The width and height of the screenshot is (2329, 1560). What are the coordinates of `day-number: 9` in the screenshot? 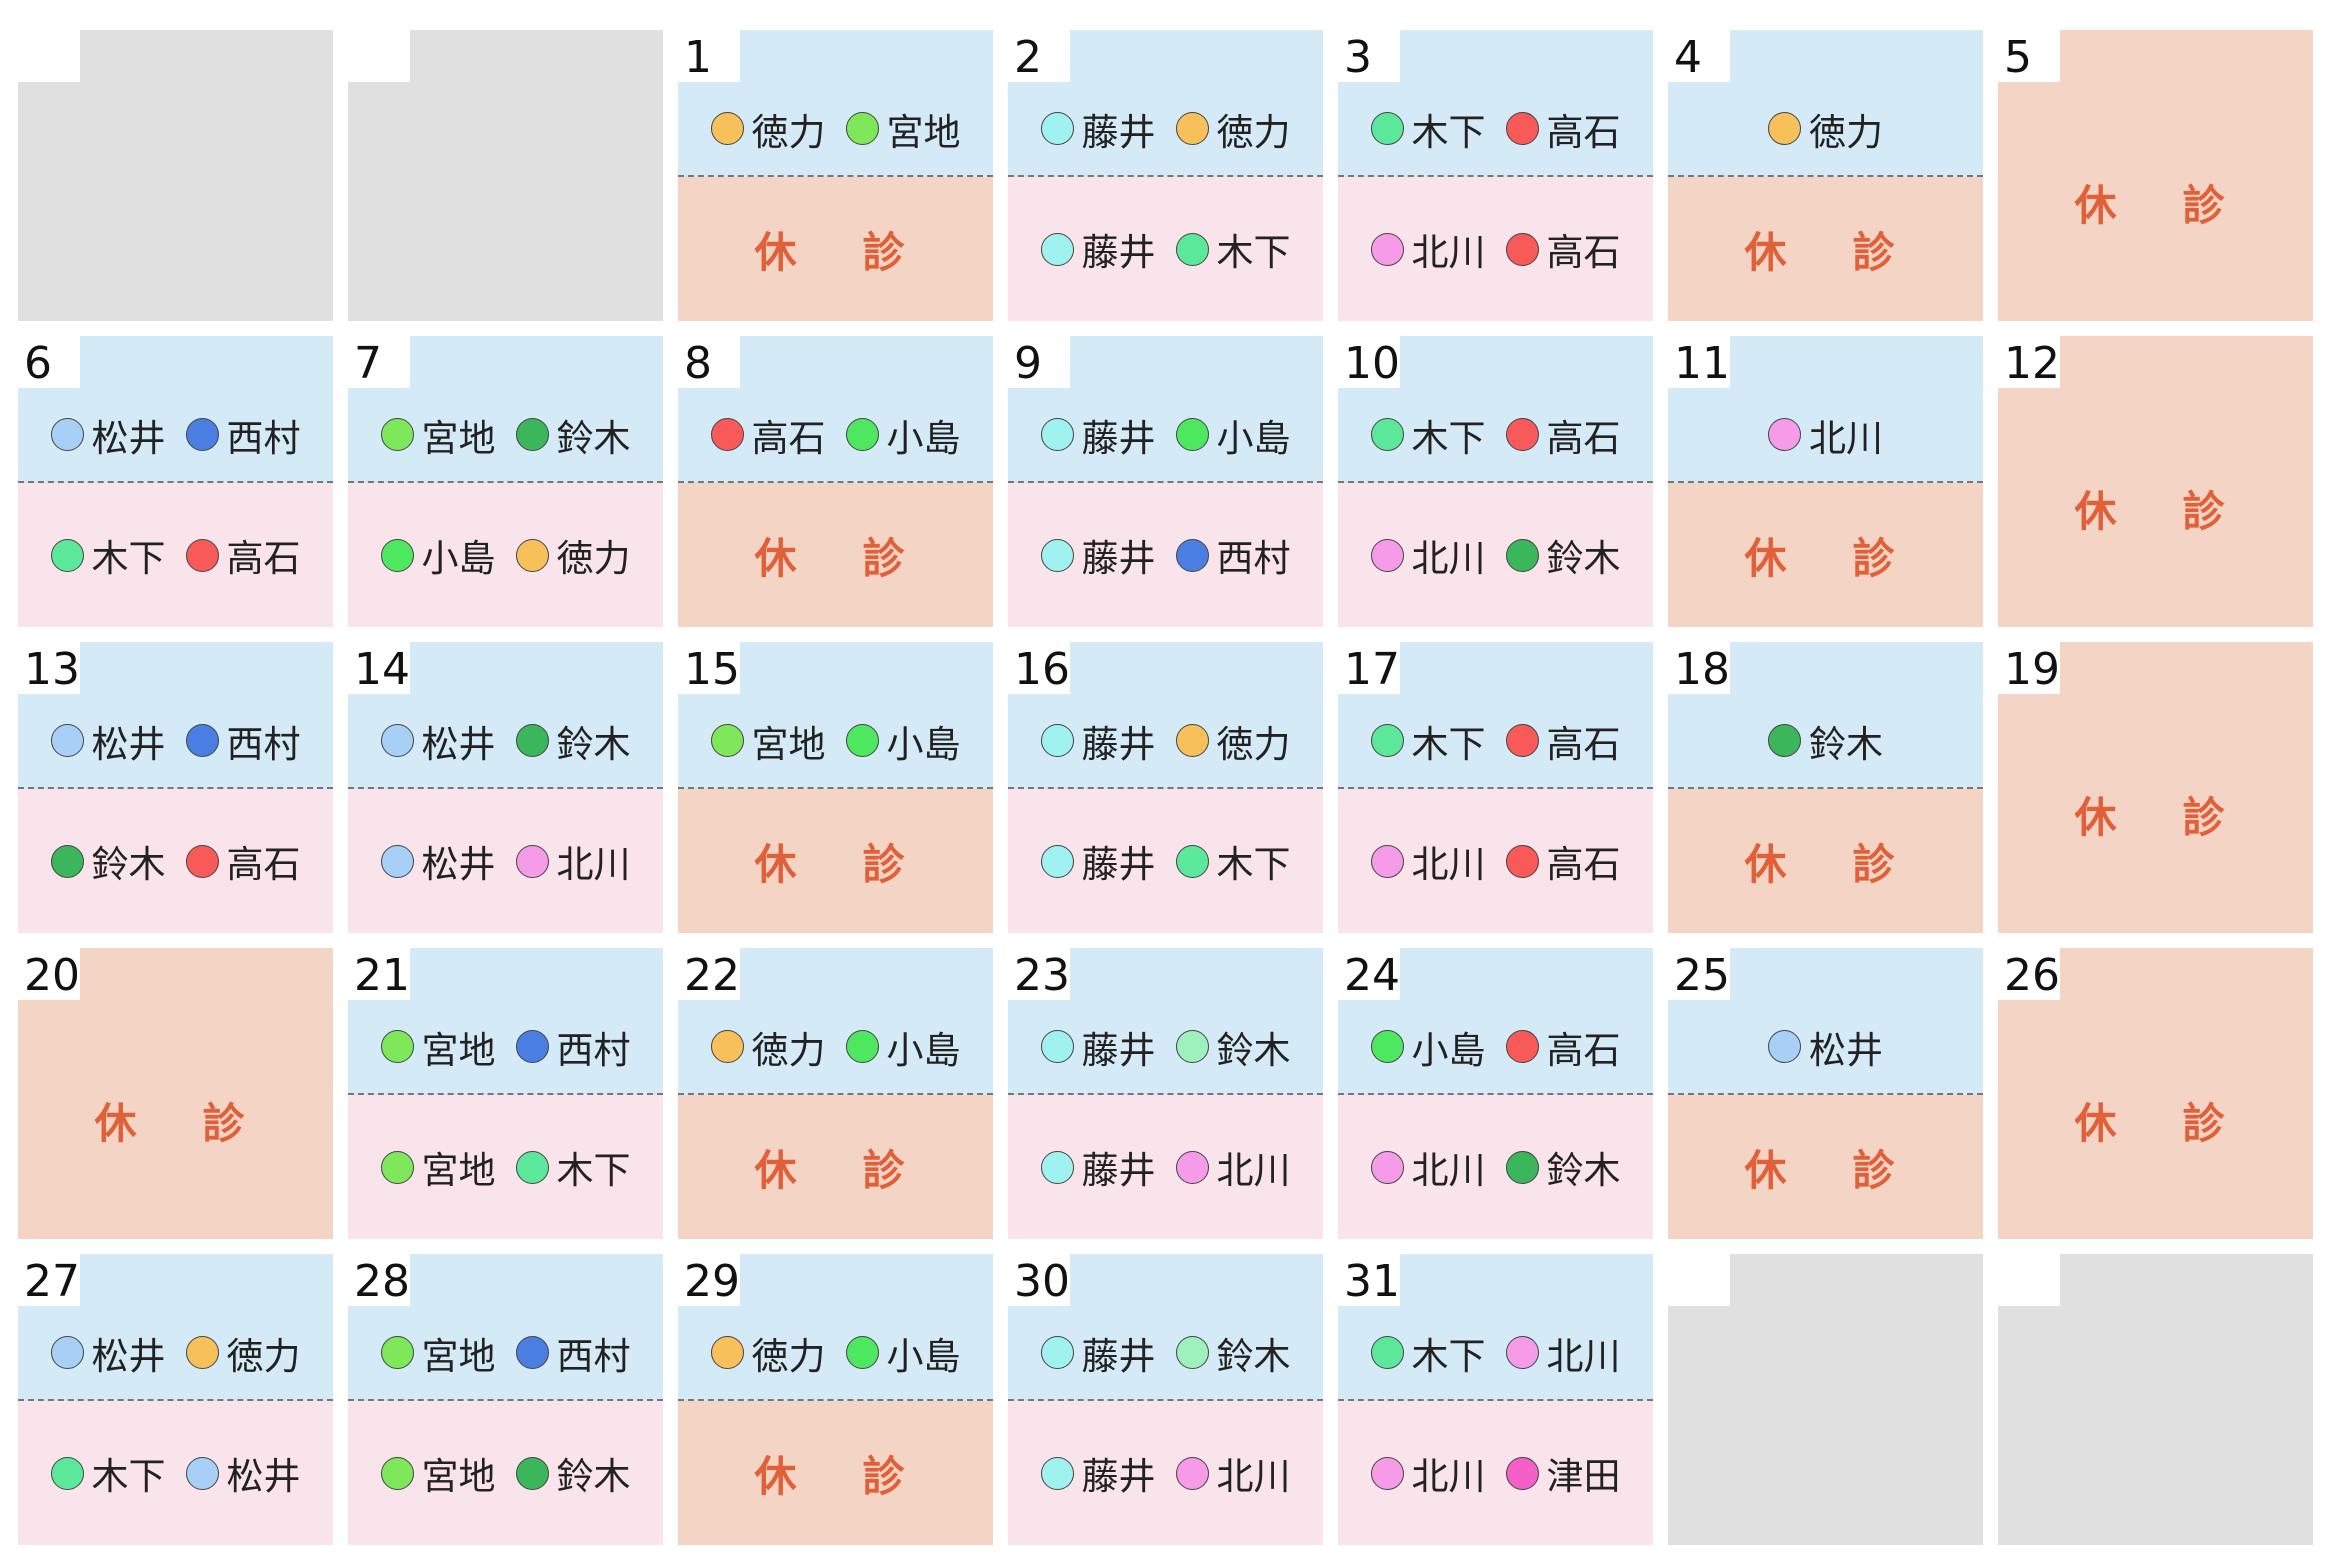 It's located at (1039, 362).